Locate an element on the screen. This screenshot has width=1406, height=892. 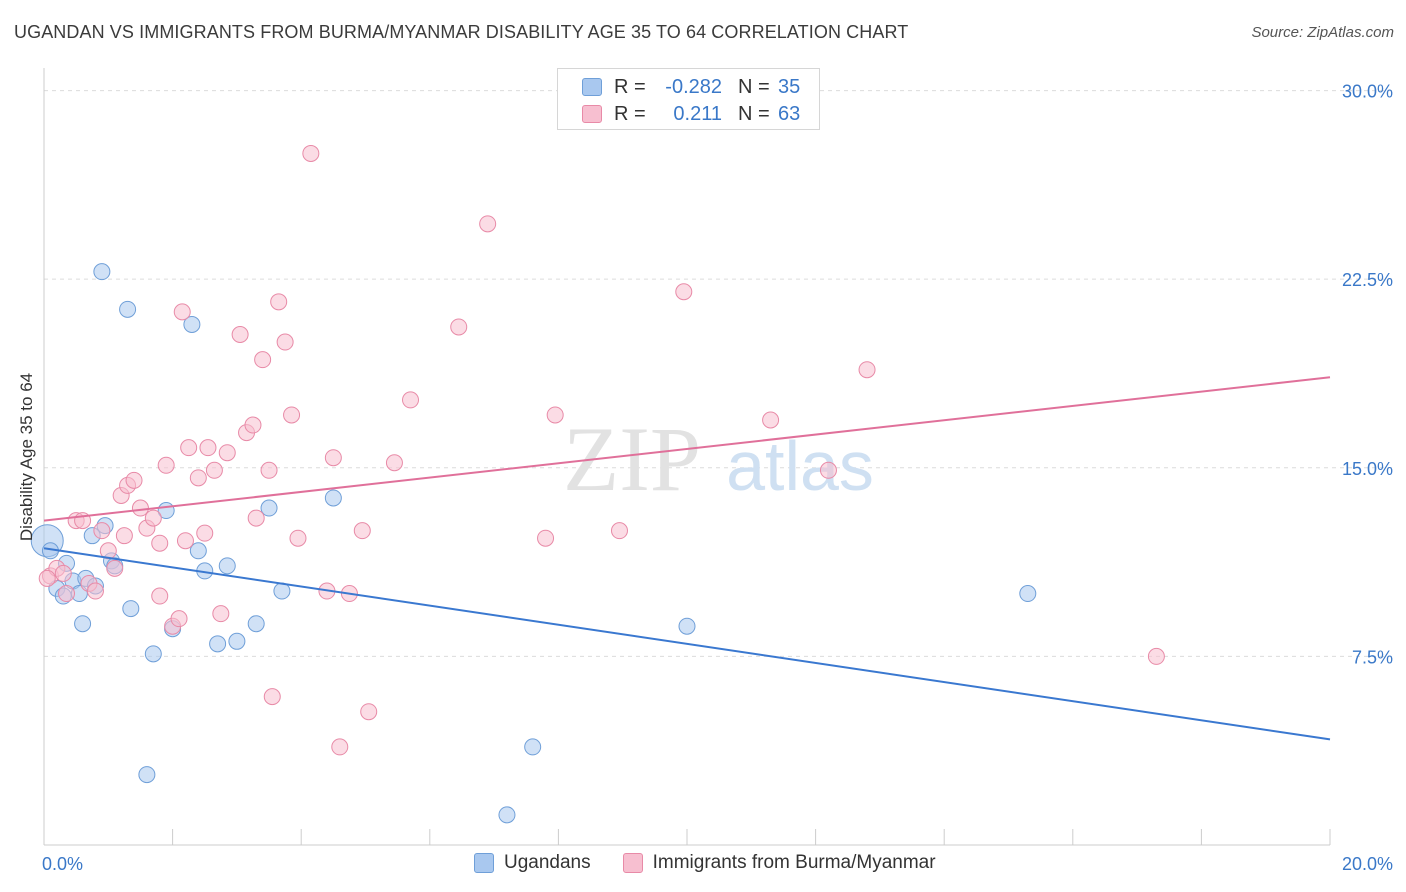
source-label: Source: ZipAtlas.com is located at coordinates (1322, 32).